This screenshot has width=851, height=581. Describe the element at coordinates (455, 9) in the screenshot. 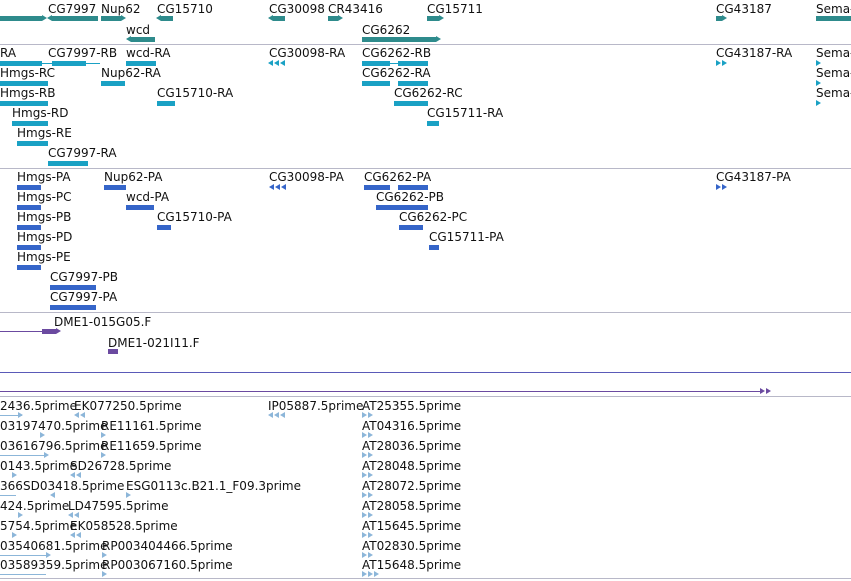

I see `gene-label: CG15711` at that location.